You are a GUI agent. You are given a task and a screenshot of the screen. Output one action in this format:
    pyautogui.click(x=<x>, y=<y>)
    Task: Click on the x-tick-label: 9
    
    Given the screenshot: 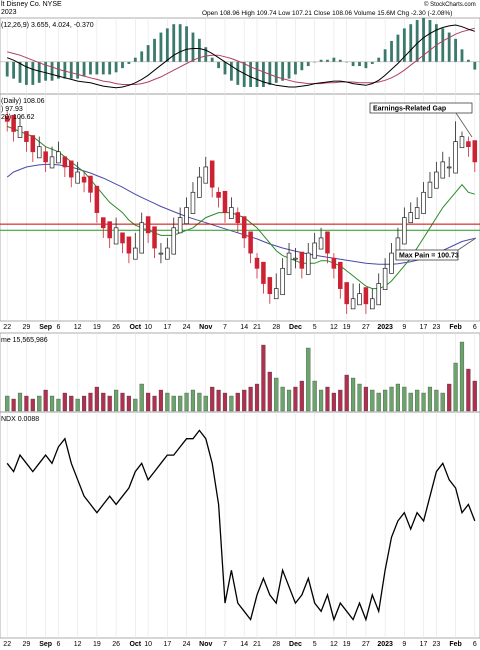 What is the action you would take?
    pyautogui.click(x=404, y=327)
    